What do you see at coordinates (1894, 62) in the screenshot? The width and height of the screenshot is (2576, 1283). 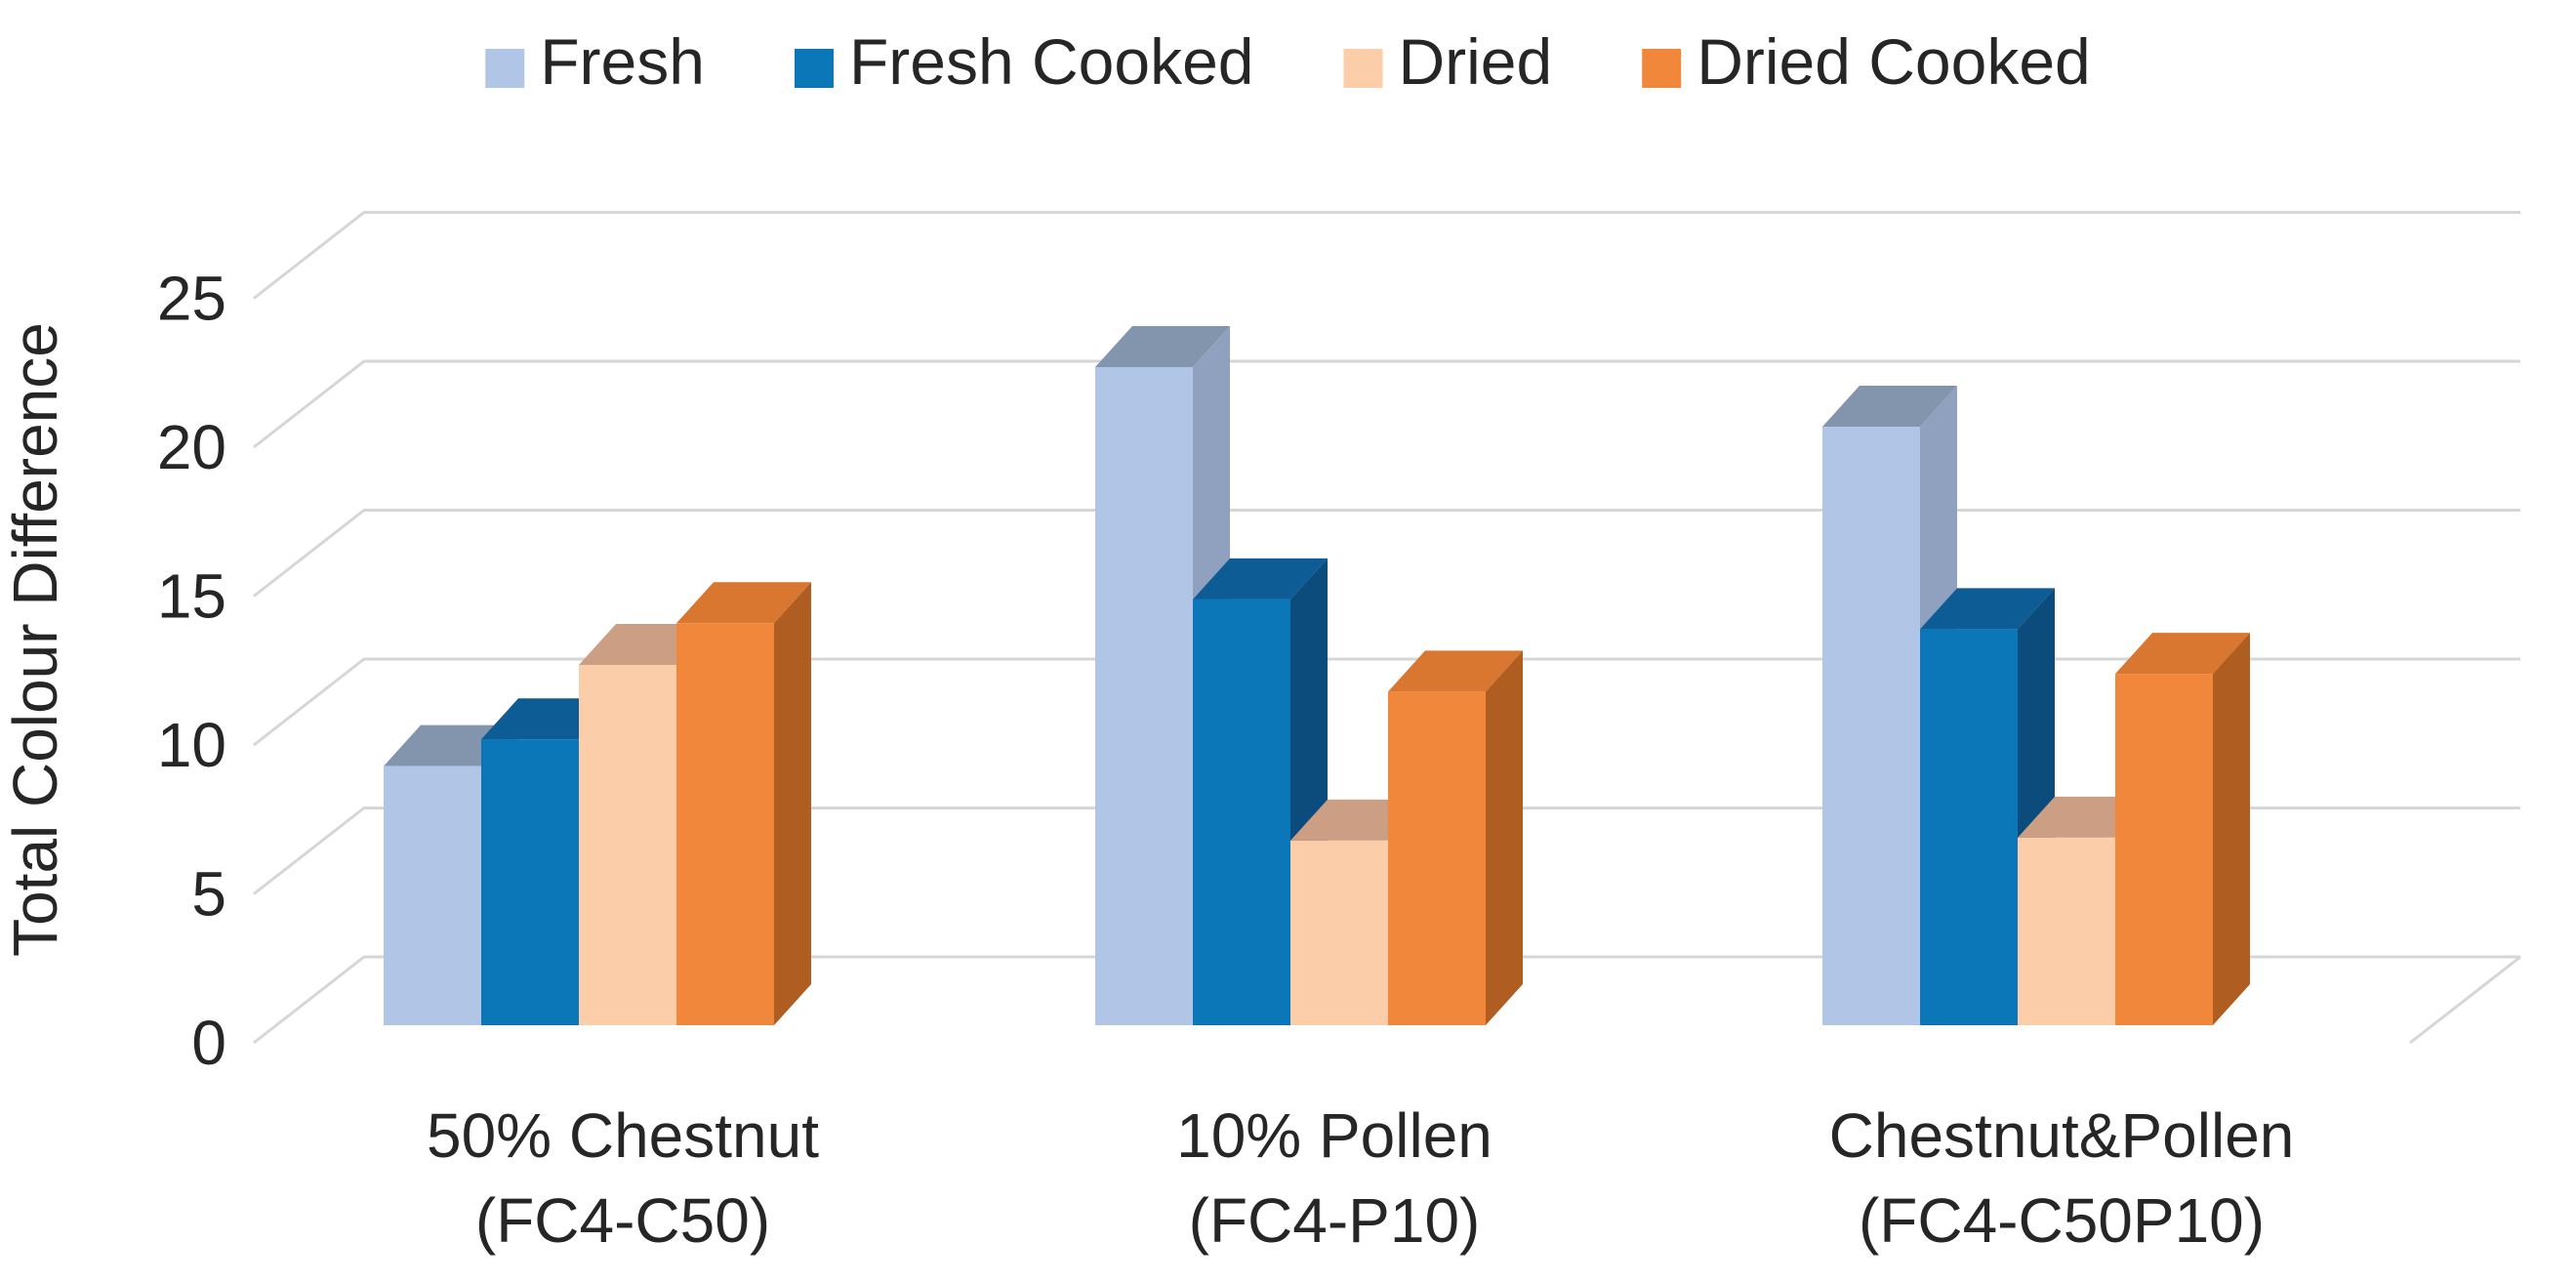 I see `legend-label-dried-cooked: Dried Cooked` at bounding box center [1894, 62].